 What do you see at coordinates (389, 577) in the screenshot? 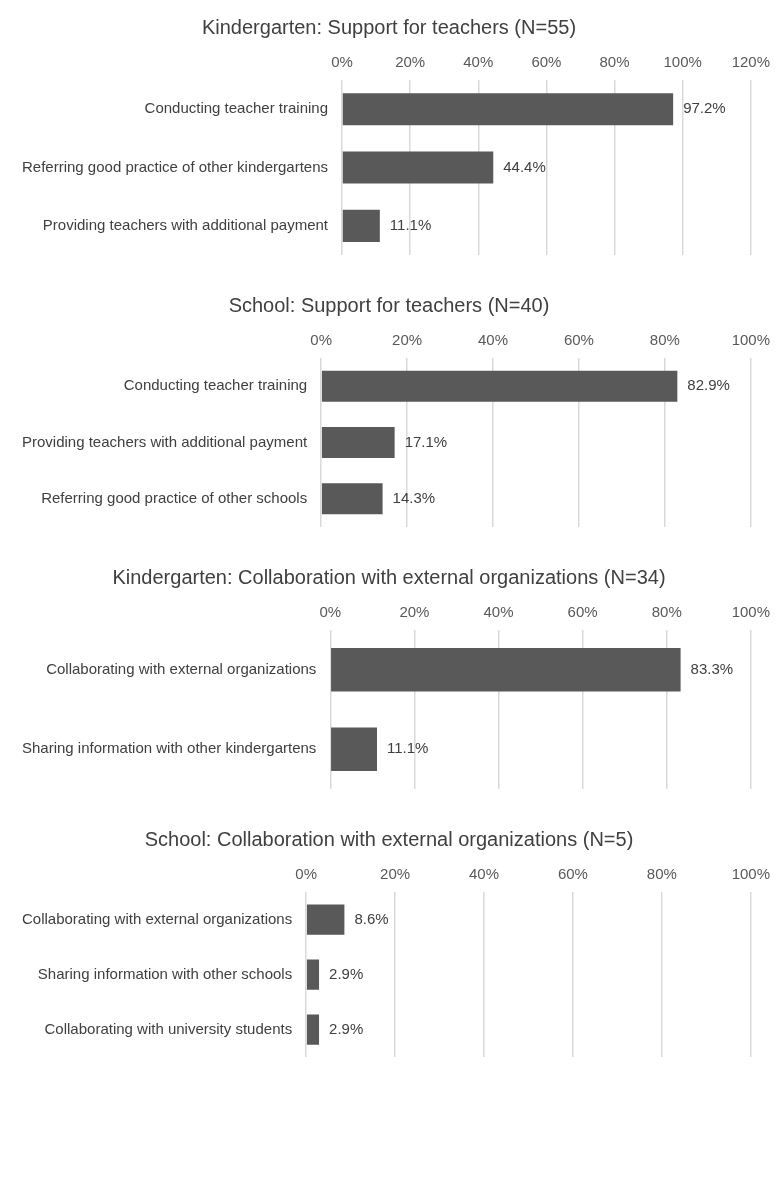
I see `chart-title: Kindergarten: Collaboration with external organizations (N=34)` at bounding box center [389, 577].